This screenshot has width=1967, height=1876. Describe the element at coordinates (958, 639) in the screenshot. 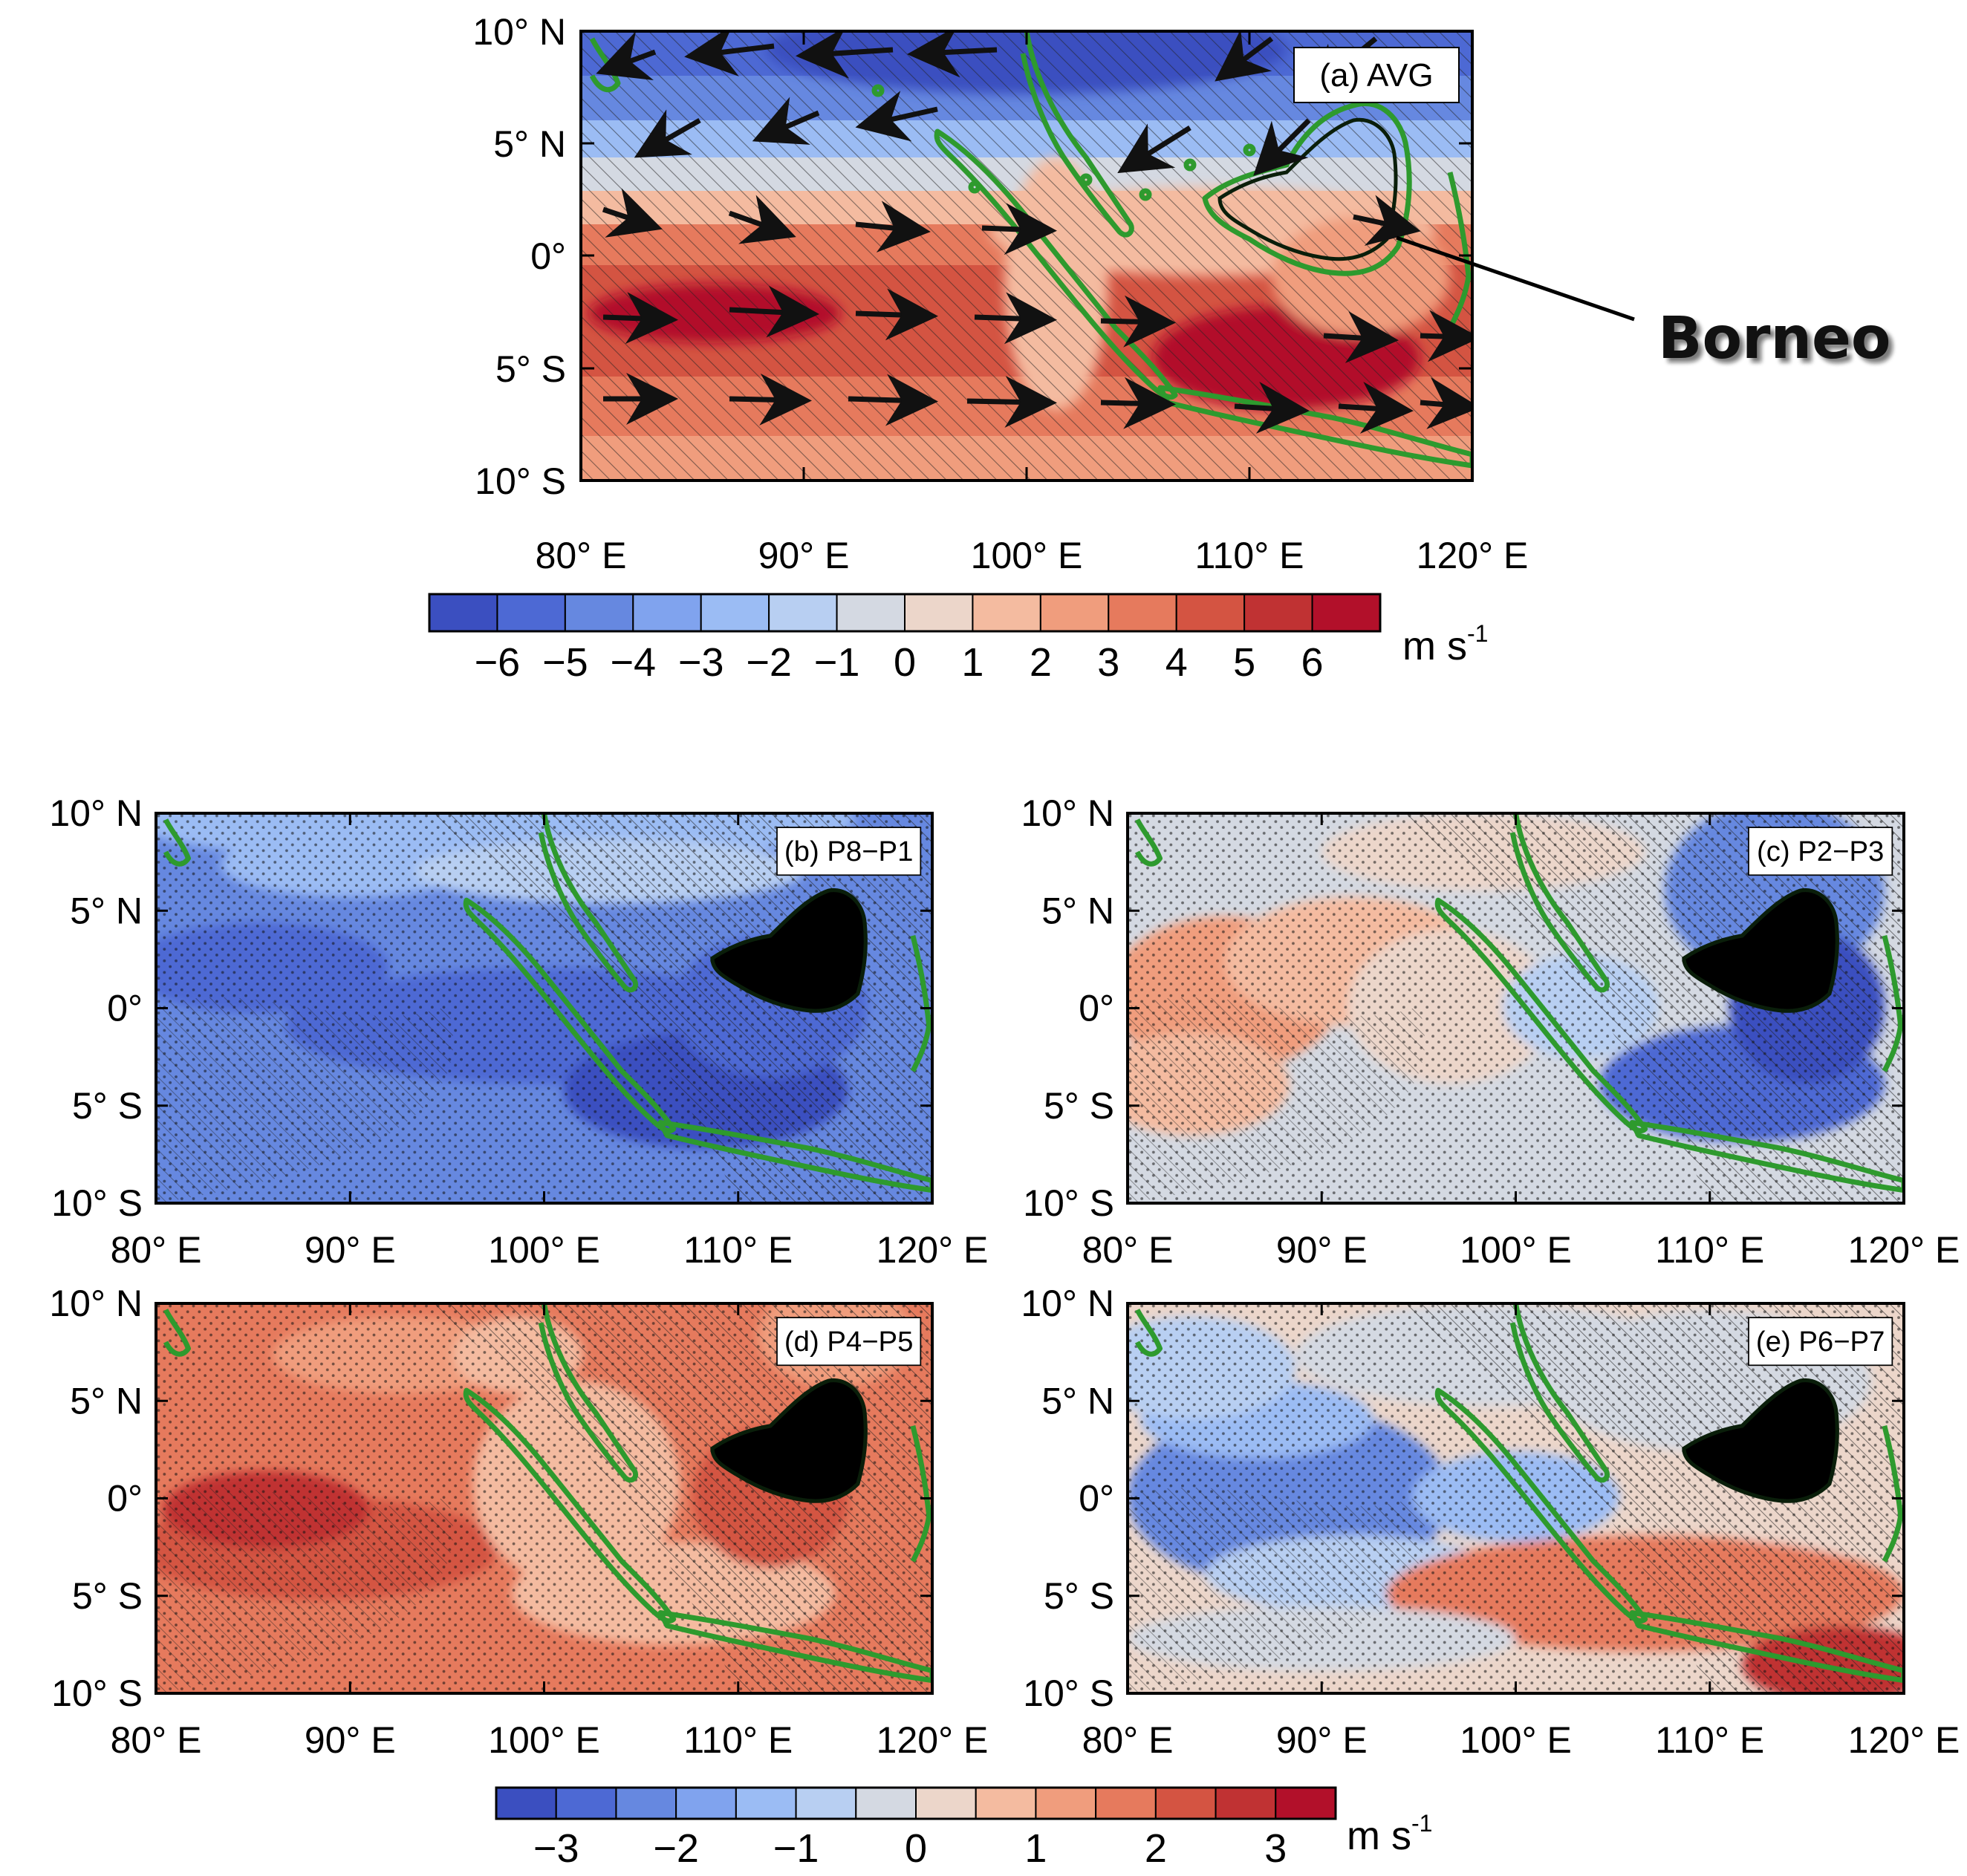

I see `colorbar-top: −6 −5 −4 −3 −2 −1 0 1 2 3 4 5 6 m s-1` at that location.